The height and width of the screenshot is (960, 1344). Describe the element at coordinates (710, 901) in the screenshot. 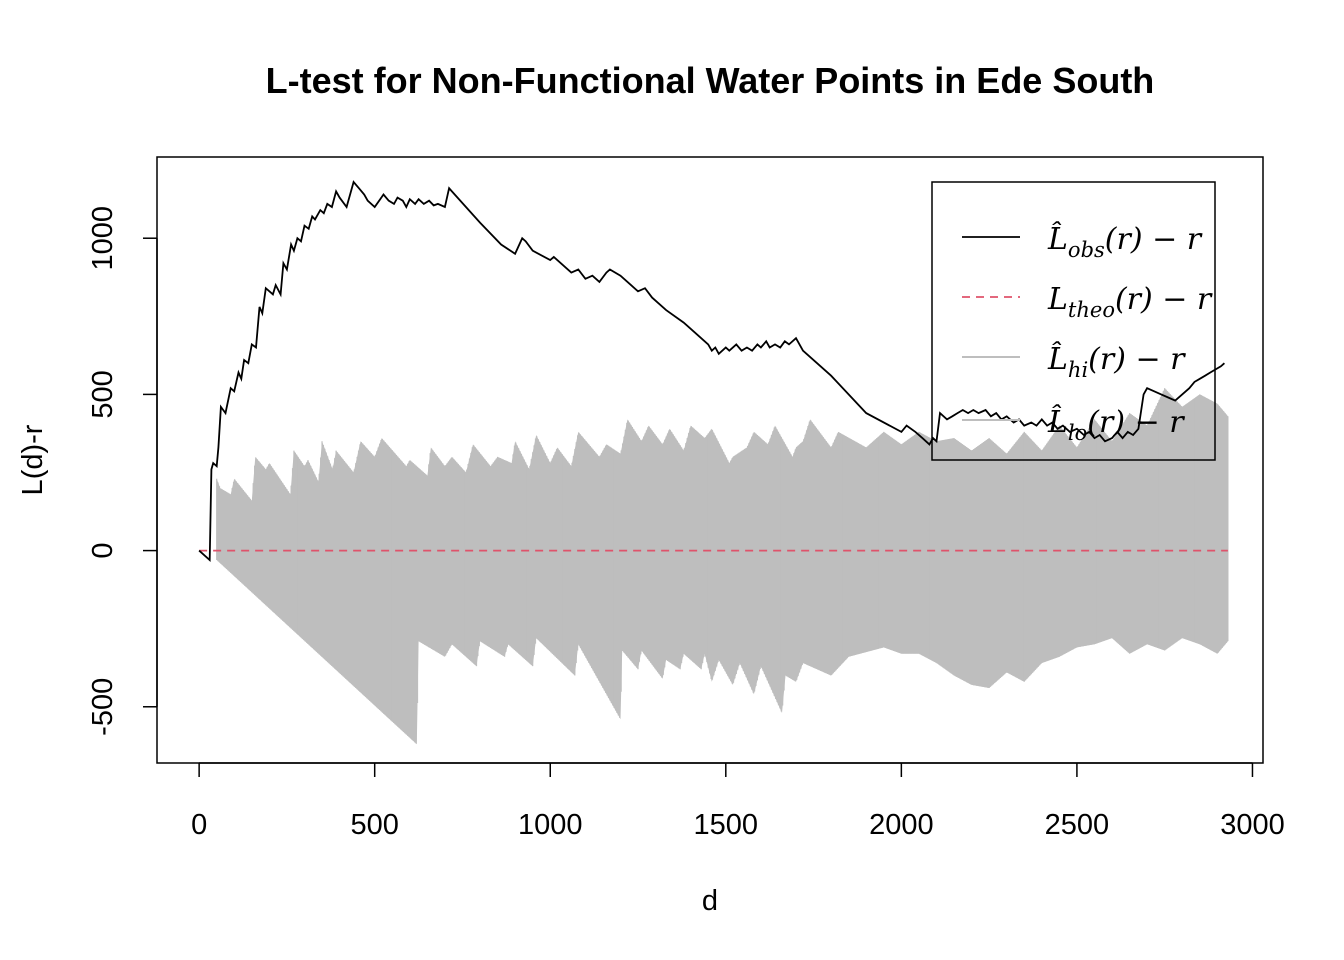

I see `x-axis-label: d` at that location.